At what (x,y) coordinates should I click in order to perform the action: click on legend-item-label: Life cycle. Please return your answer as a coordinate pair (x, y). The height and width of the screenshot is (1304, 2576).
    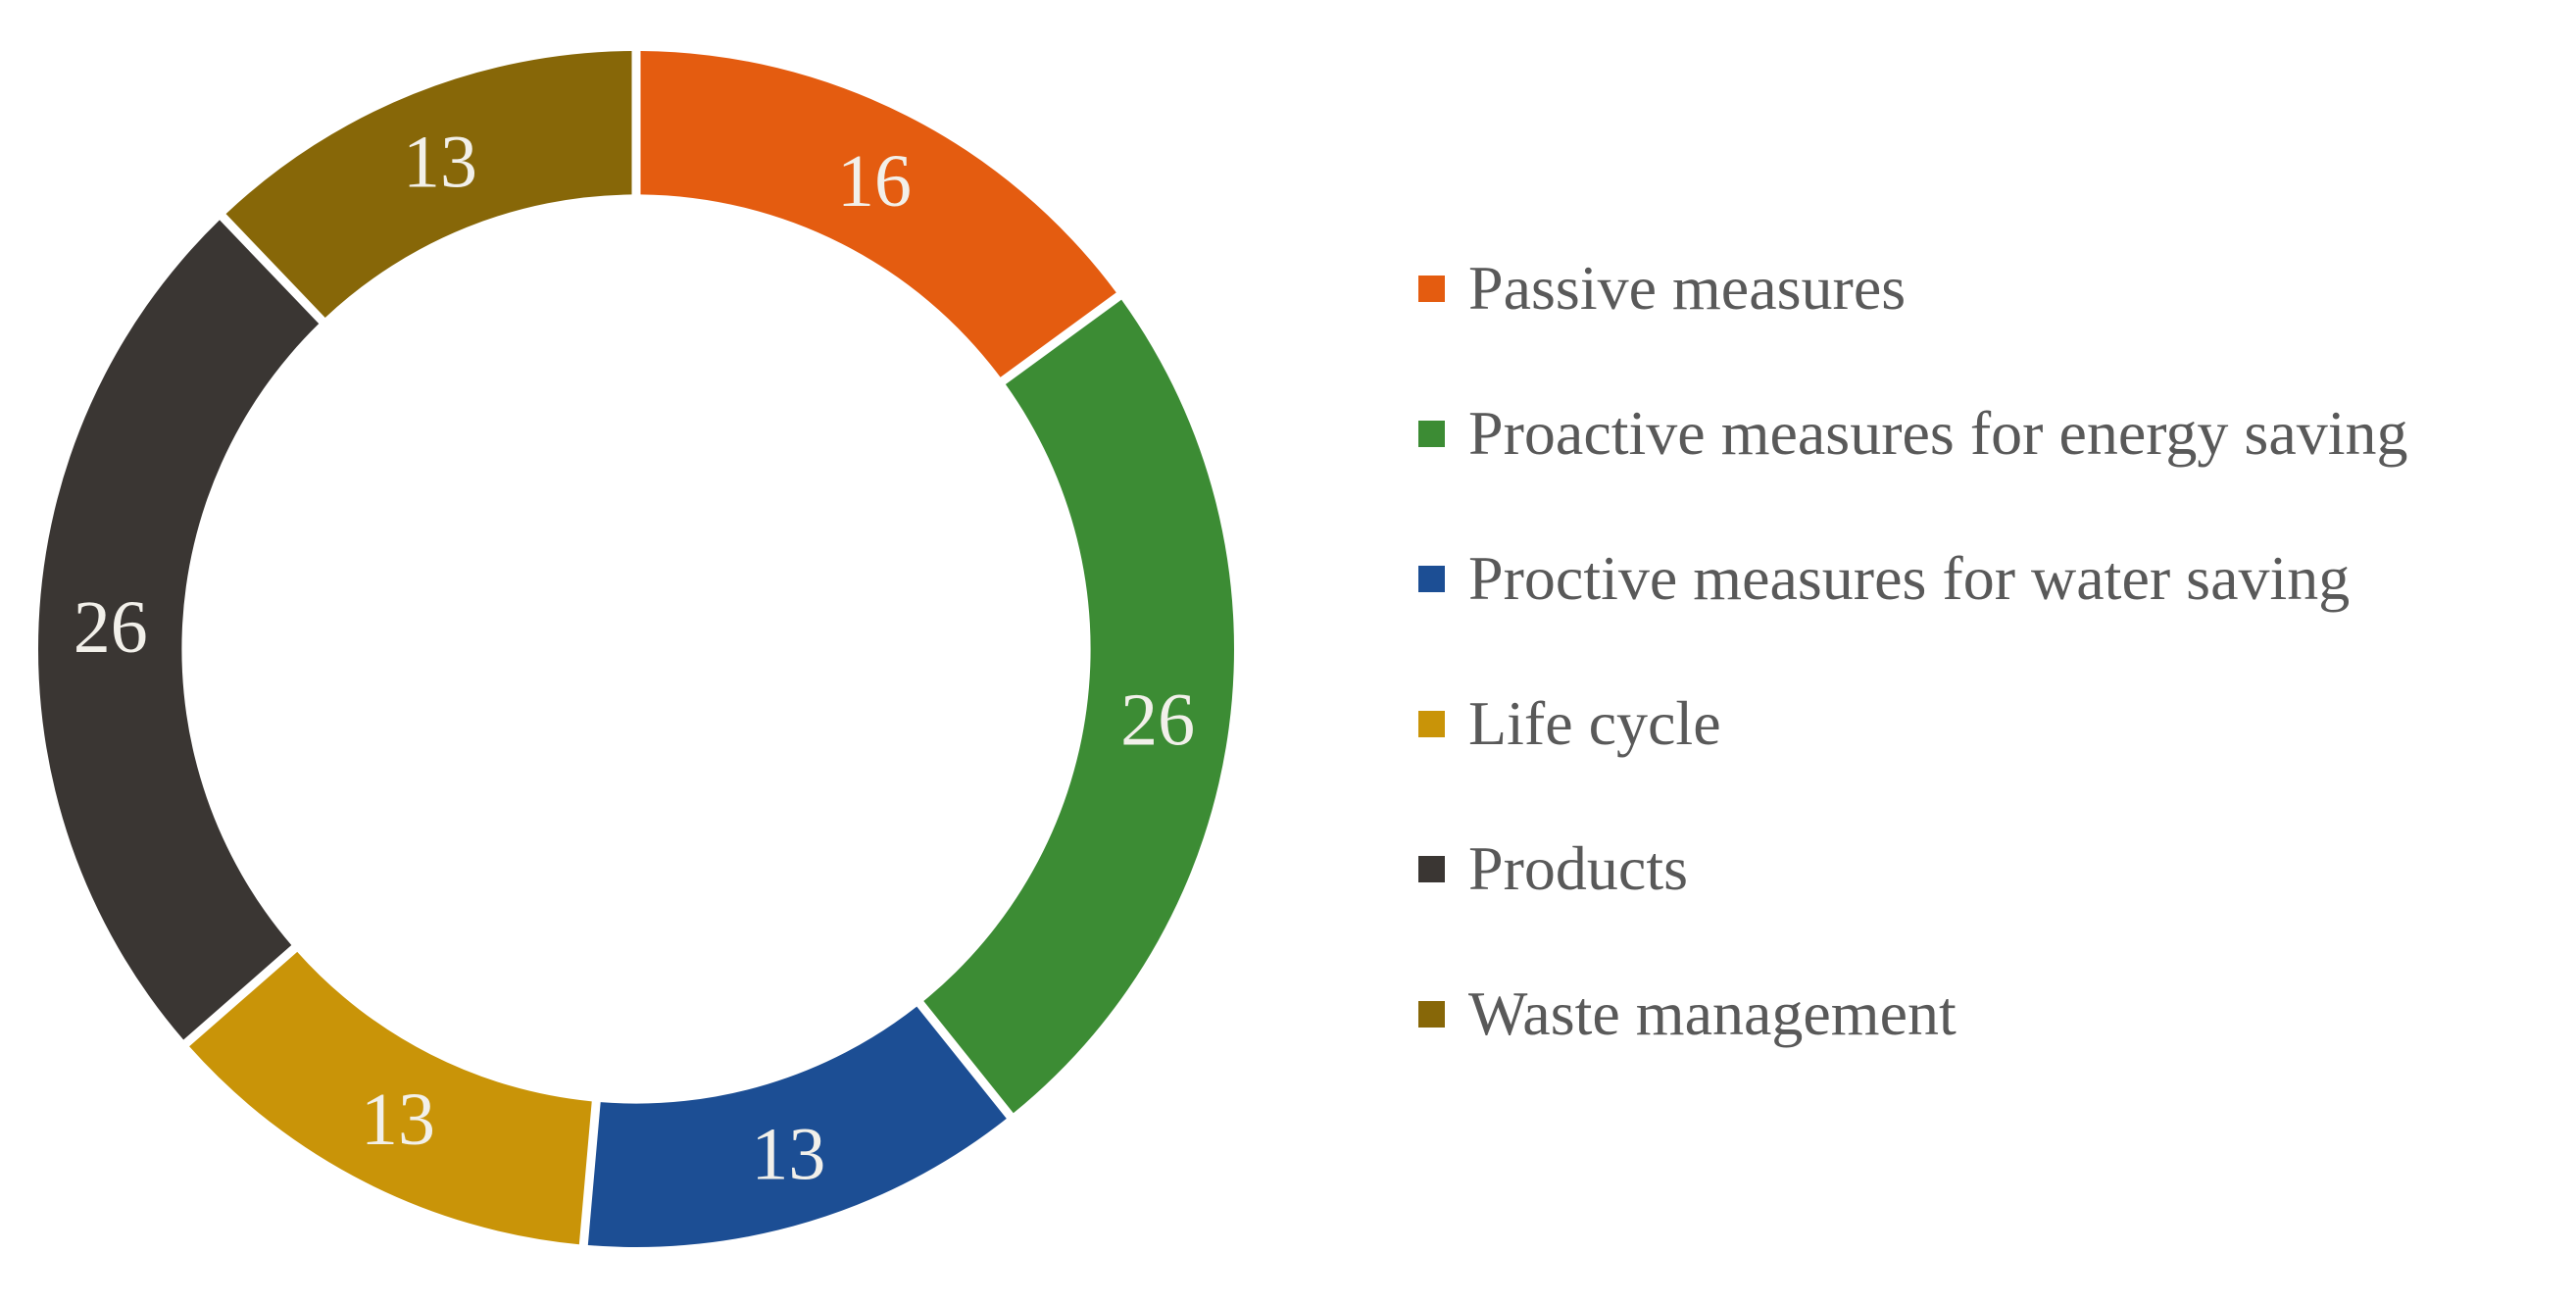
    Looking at the image, I should click on (1594, 723).